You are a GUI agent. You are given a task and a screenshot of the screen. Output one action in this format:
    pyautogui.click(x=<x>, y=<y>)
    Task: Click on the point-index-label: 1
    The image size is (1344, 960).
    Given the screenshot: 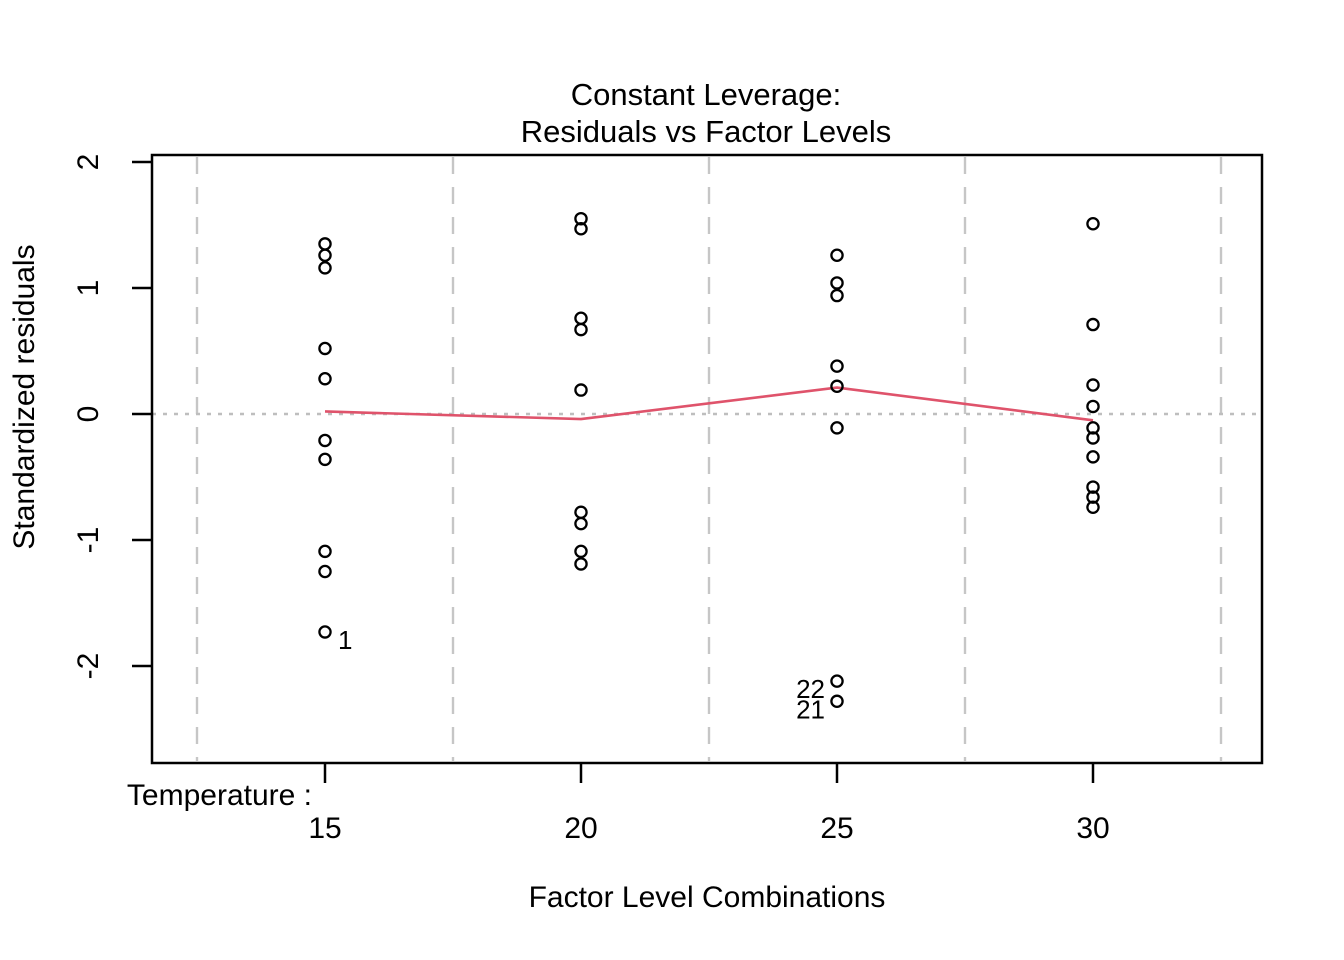 What is the action you would take?
    pyautogui.click(x=345, y=640)
    